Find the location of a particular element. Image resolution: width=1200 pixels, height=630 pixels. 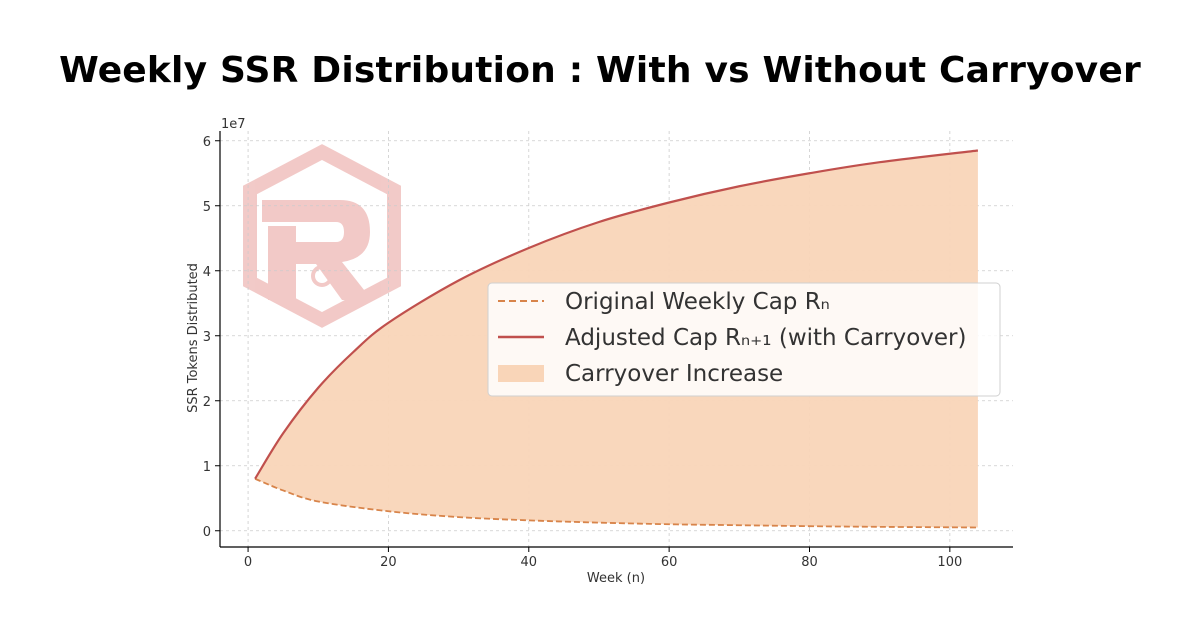

y-tick-label: 6 is located at coordinates (207, 142).